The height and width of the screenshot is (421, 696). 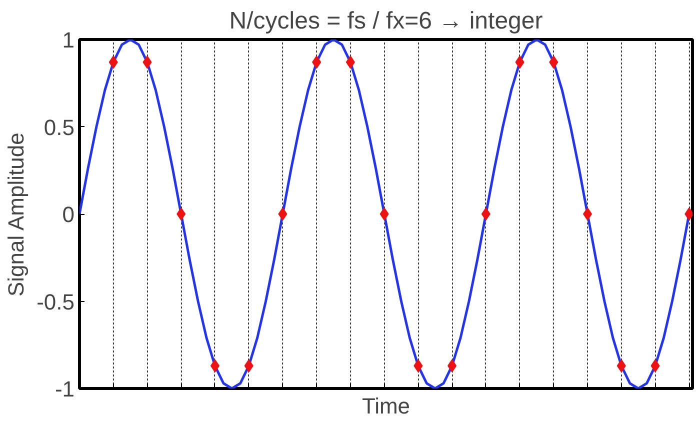 What do you see at coordinates (386, 406) in the screenshot?
I see `x-axis-title: Time` at bounding box center [386, 406].